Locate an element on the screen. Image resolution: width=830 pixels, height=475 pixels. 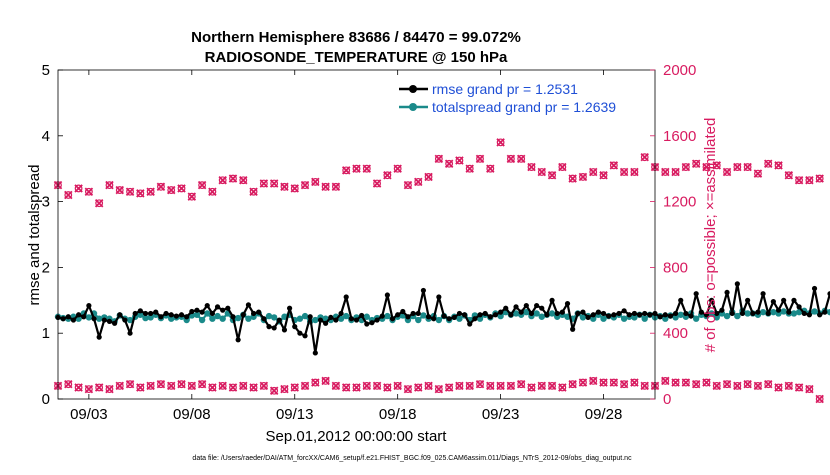
y-right-tick-label: 800 is located at coordinates (675, 267).